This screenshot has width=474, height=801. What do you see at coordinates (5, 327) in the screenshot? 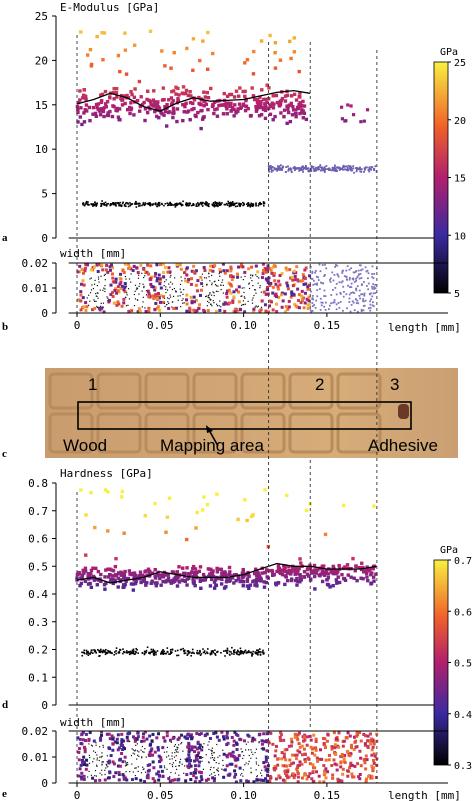
I see `panel-letter-b: b` at bounding box center [5, 327].